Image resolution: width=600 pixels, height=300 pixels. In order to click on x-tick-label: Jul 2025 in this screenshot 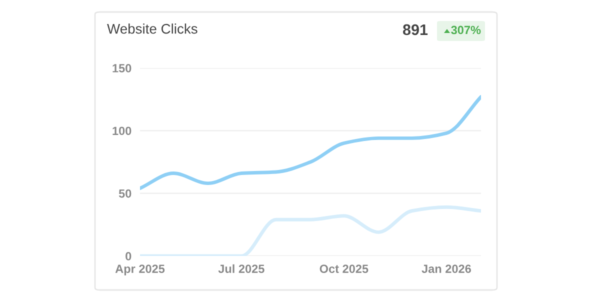, I will do `click(241, 269)`.